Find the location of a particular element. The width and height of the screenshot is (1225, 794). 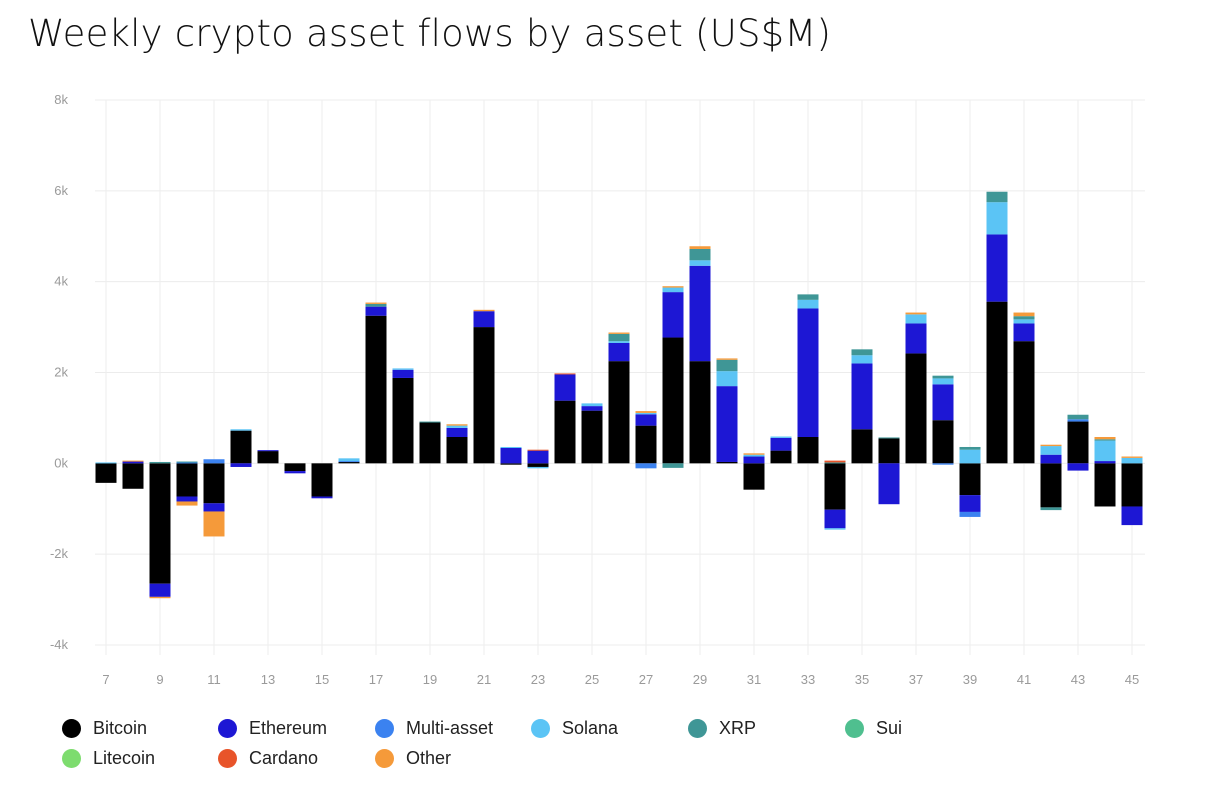

legend-item-other: Other is located at coordinates (413, 758).